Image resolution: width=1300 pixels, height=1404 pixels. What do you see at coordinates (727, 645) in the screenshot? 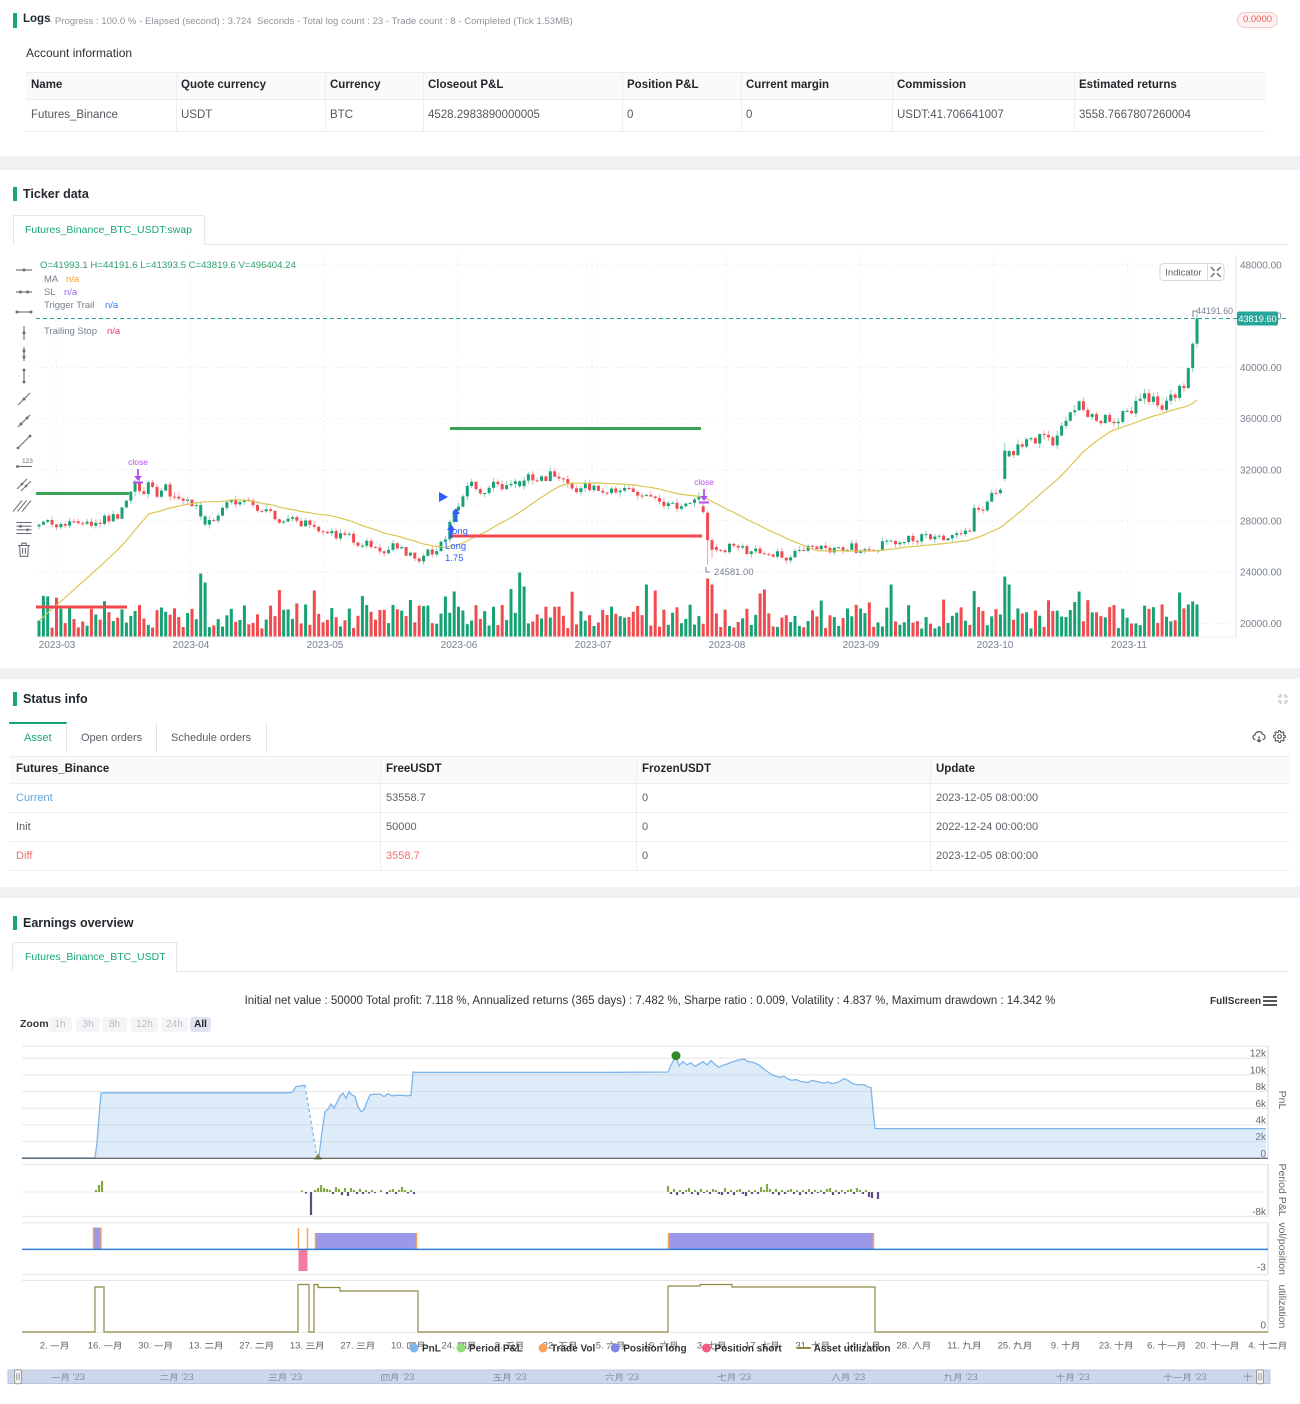
I see `svg-text: 2023-08` at bounding box center [727, 645].